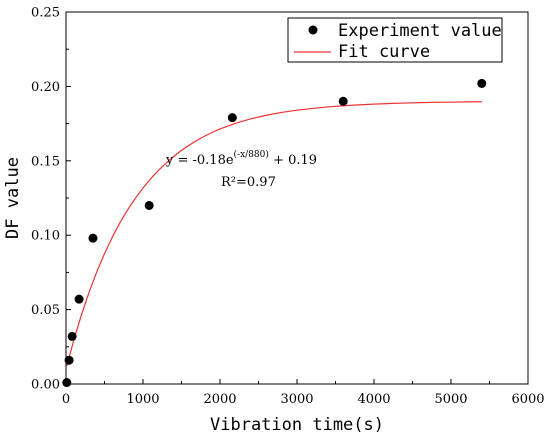 This screenshot has width=550, height=438. I want to click on legend-label-fit: Fit curve, so click(384, 52).